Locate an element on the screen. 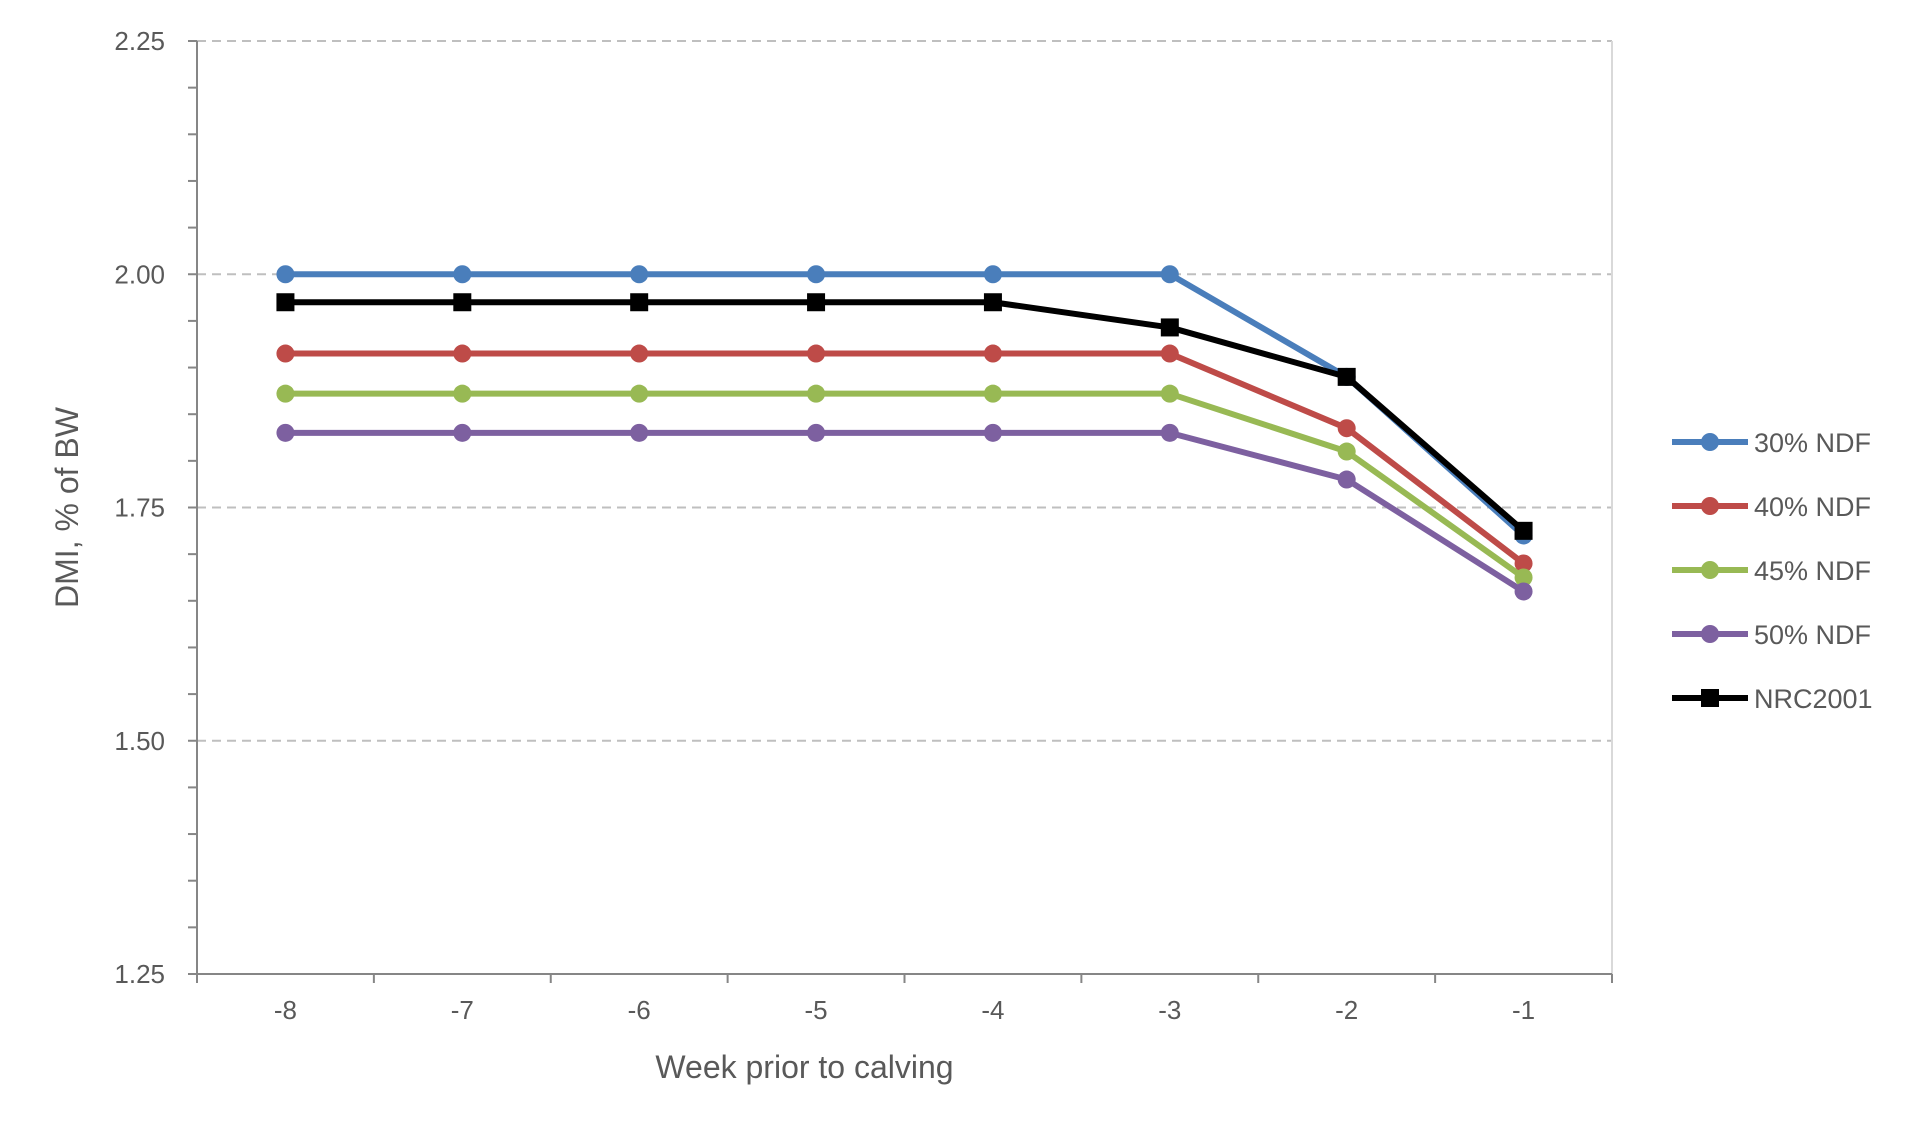  y-tick-labels: 1.25 1.50 1.75 2.00 2.25 is located at coordinates (139, 507).